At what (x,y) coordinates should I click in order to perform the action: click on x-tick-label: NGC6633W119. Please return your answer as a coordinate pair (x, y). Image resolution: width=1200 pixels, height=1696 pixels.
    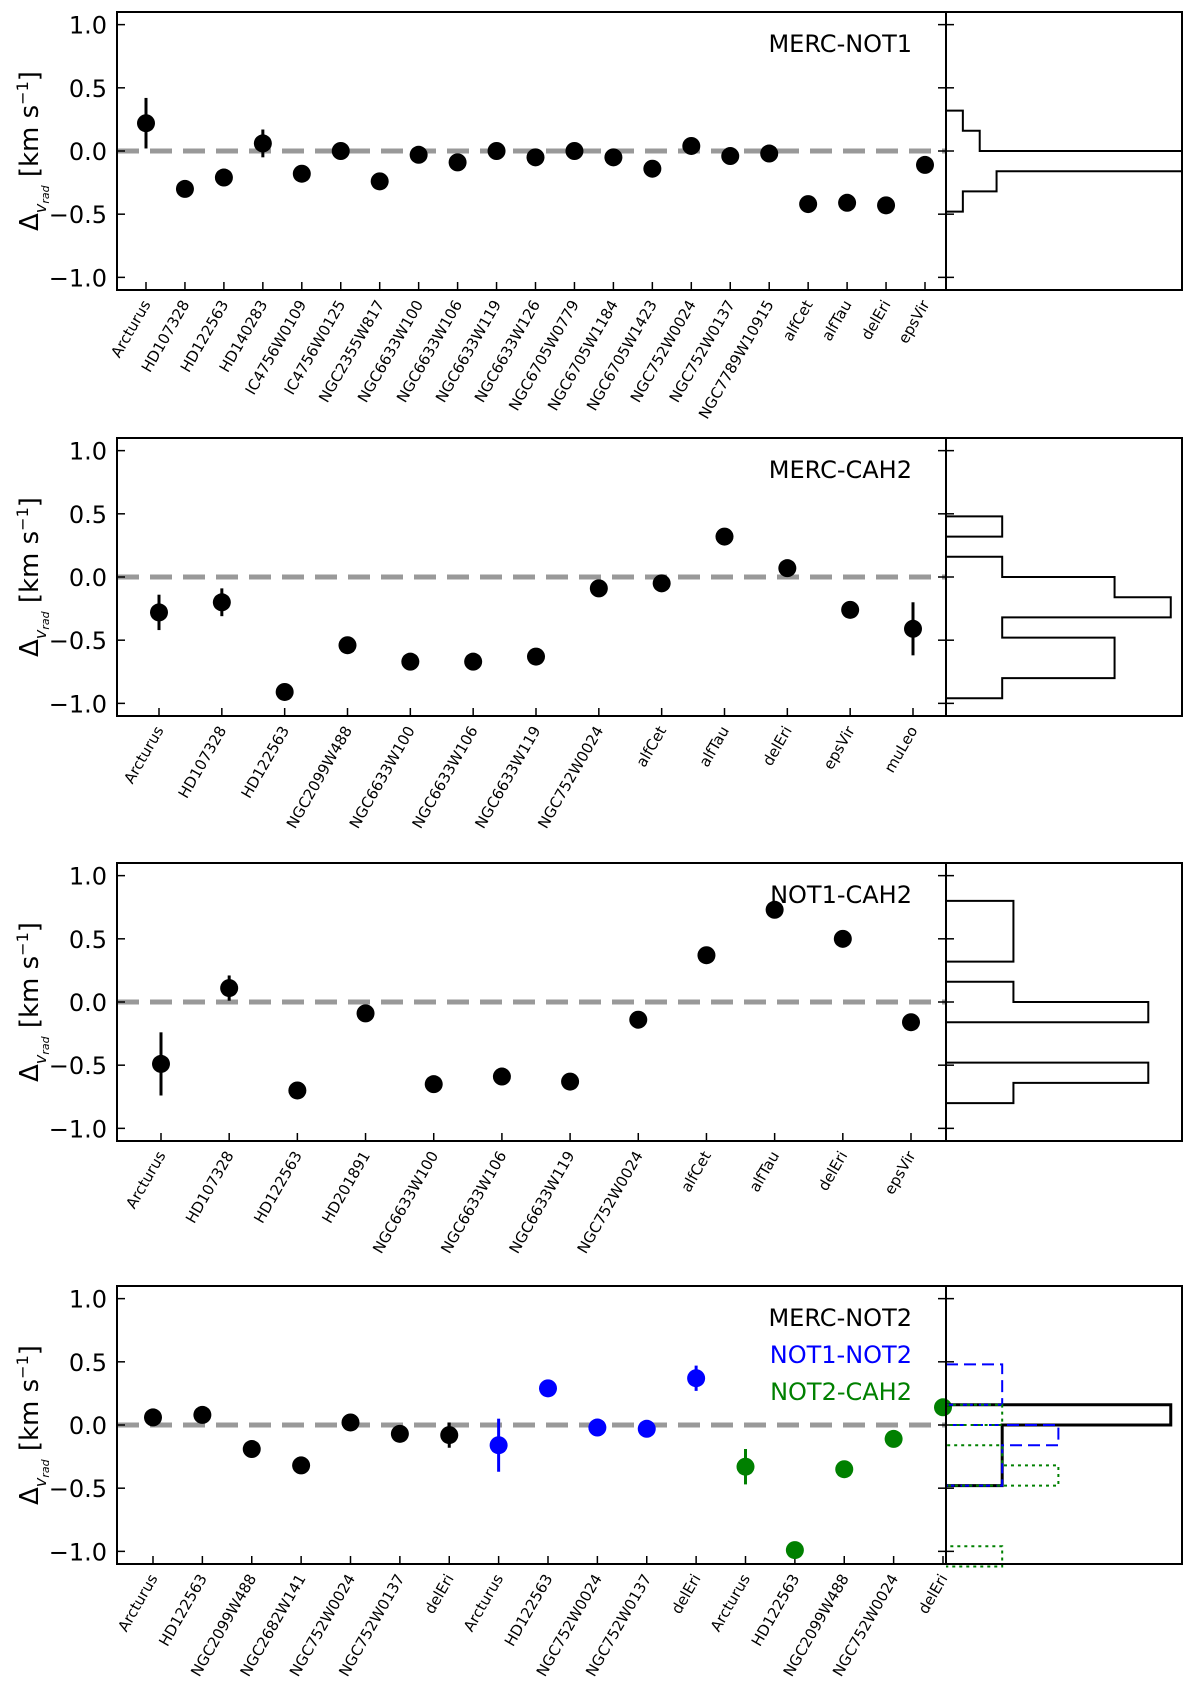
    Looking at the image, I should click on (541, 1202).